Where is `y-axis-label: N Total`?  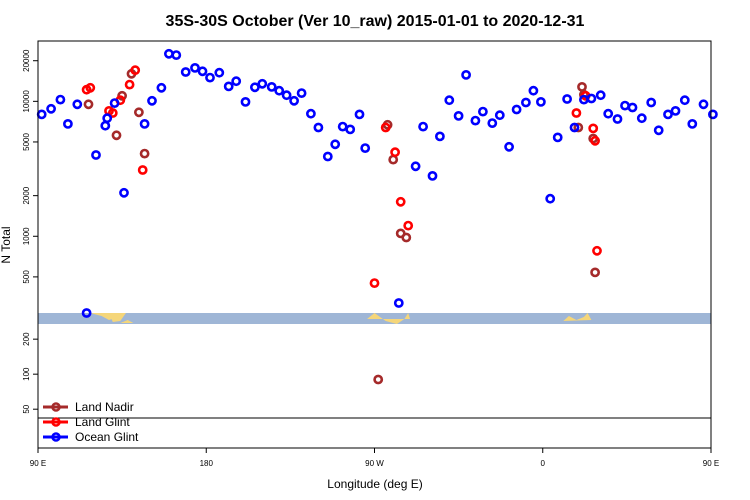
y-axis-label: N Total is located at coordinates (6, 244).